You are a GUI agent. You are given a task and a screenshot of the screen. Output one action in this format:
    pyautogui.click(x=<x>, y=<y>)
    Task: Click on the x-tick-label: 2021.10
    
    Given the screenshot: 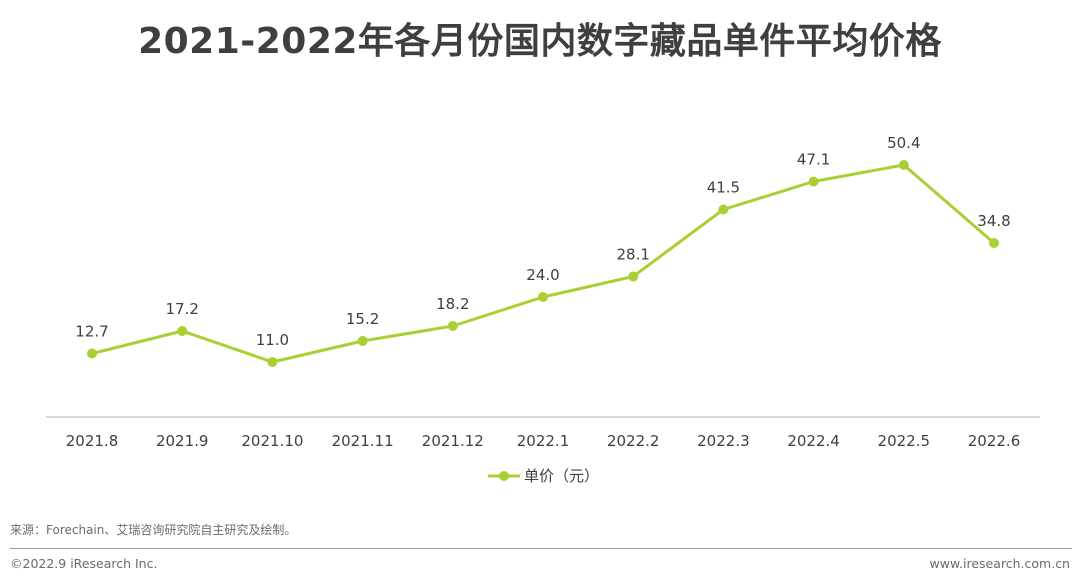 What is the action you would take?
    pyautogui.click(x=272, y=441)
    